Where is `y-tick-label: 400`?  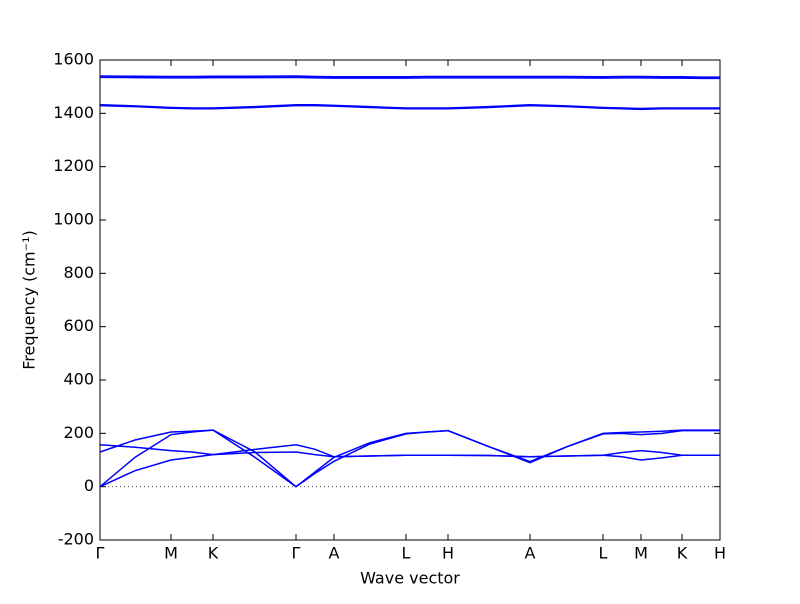 y-tick-label: 400 is located at coordinates (78, 379).